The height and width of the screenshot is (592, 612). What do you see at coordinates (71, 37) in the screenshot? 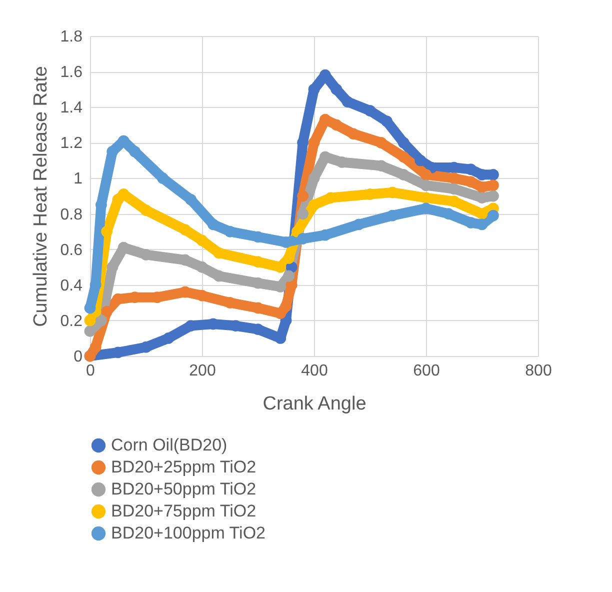
I see `y-tick-label: 1.8` at bounding box center [71, 37].